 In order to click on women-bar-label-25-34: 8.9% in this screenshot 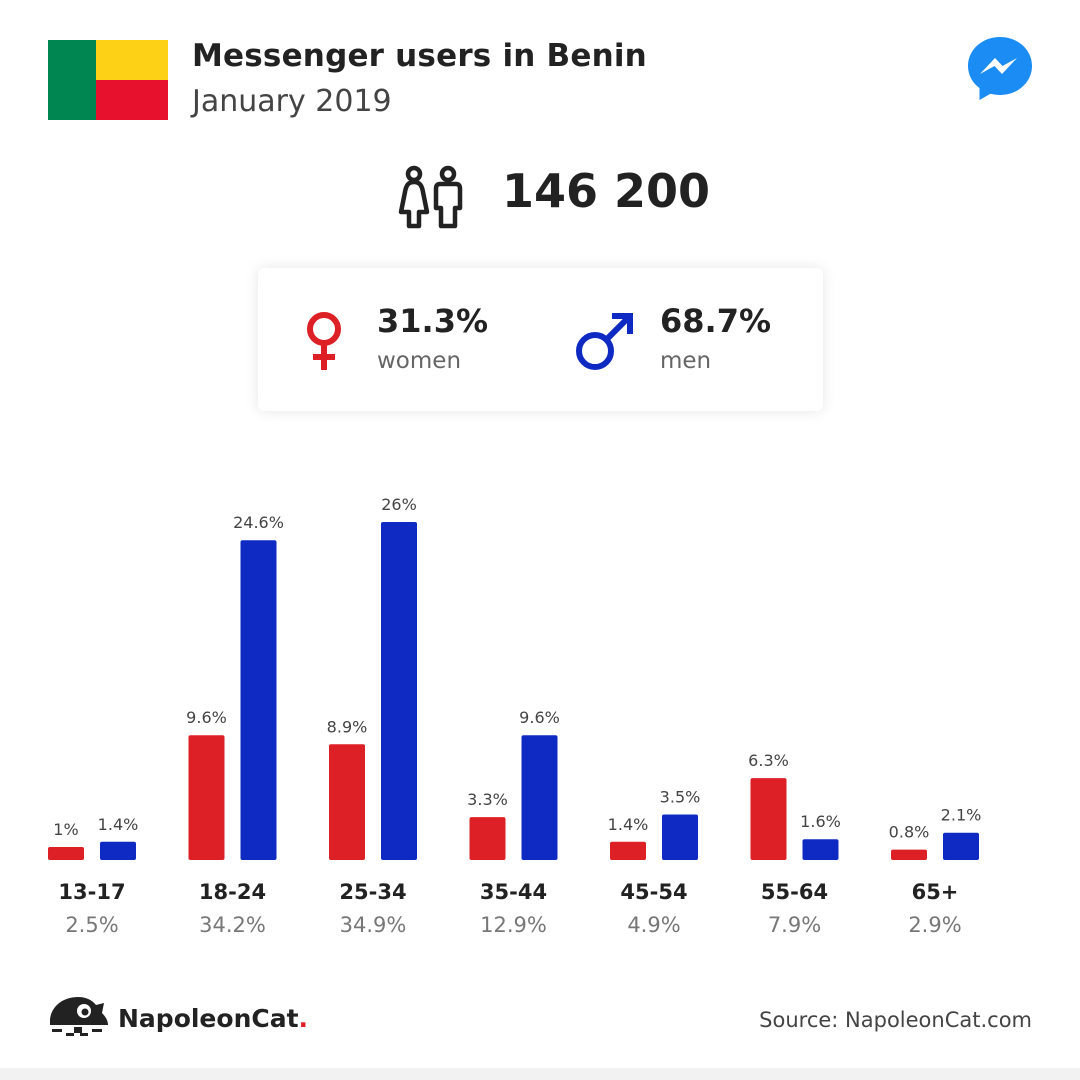, I will do `click(347, 726)`.